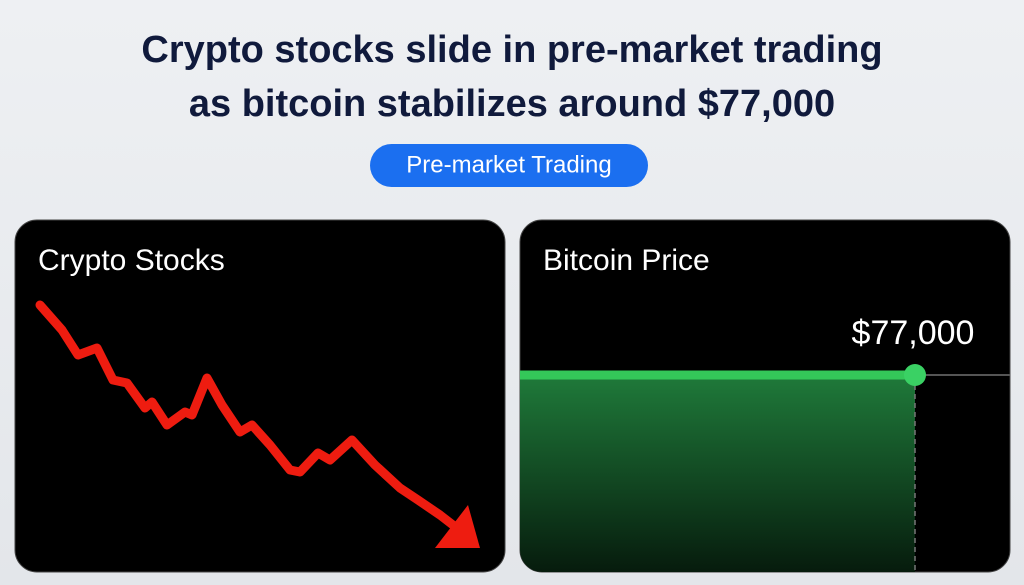  I want to click on title-line: as bitcoin stabilizes around $77,000, so click(512, 104).